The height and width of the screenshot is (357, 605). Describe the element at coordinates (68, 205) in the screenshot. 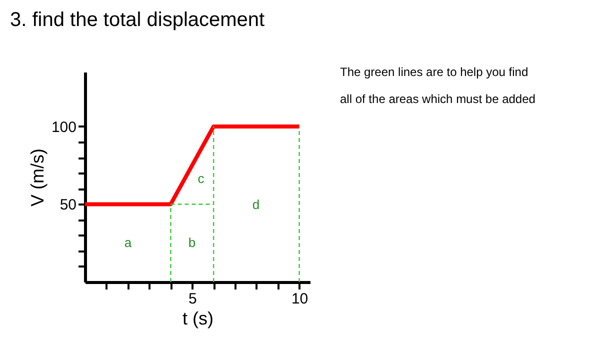

I see `y-tick-label: 50` at that location.